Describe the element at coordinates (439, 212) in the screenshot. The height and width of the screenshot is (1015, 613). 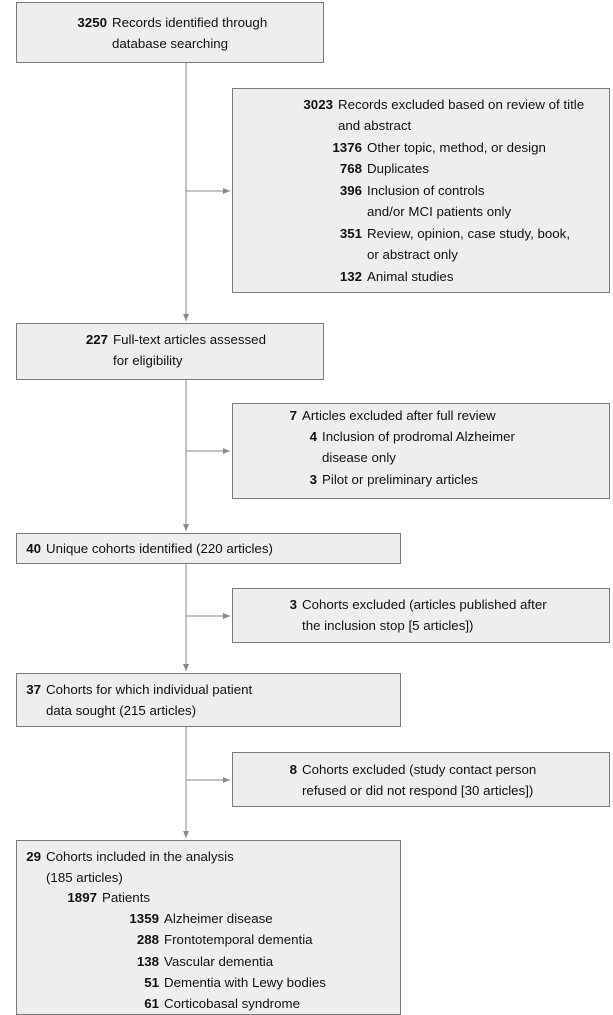
I see `label: and/or MCI patients only` at that location.